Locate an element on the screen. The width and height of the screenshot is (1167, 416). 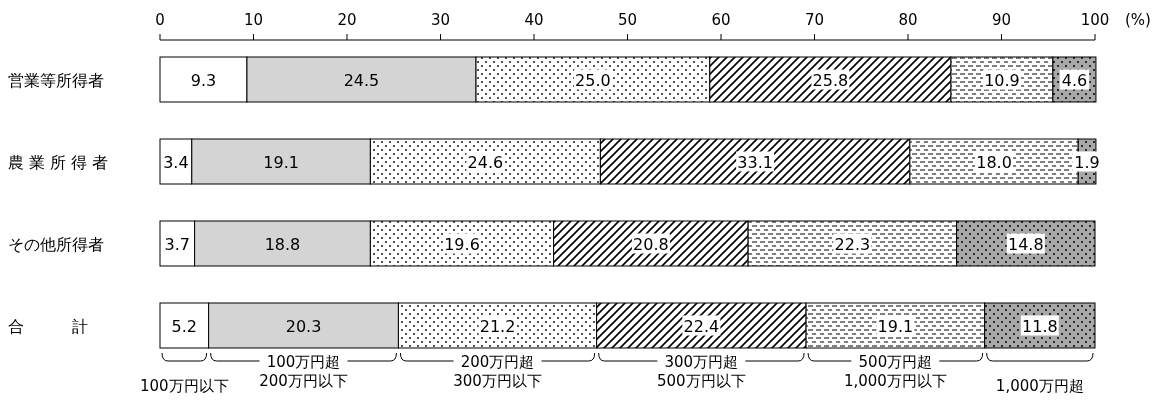
x-tick-label: 90 is located at coordinates (1001, 20).